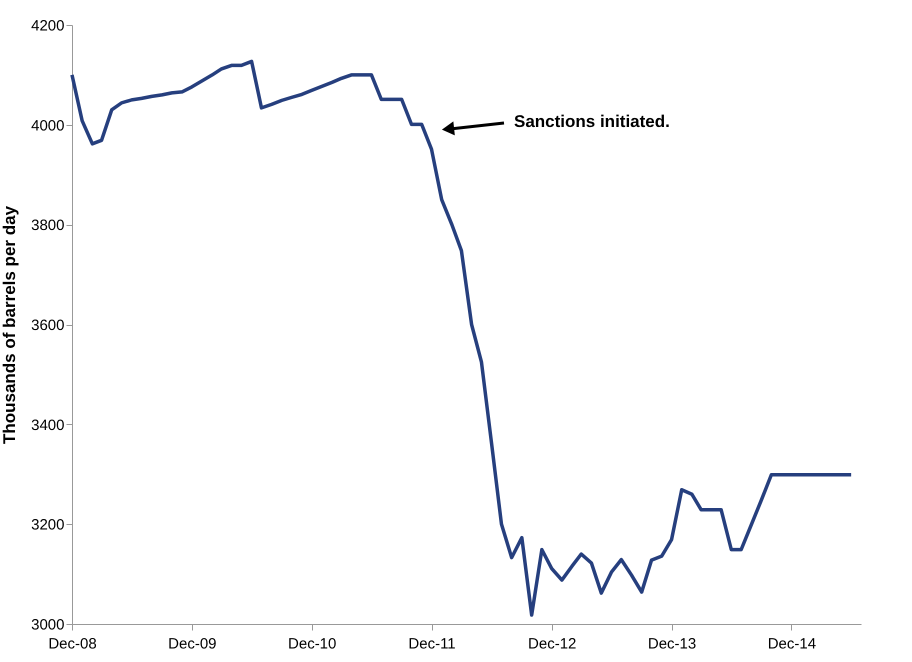 This screenshot has width=912, height=662. What do you see at coordinates (47, 525) in the screenshot?
I see `y-tick-label: 3200` at bounding box center [47, 525].